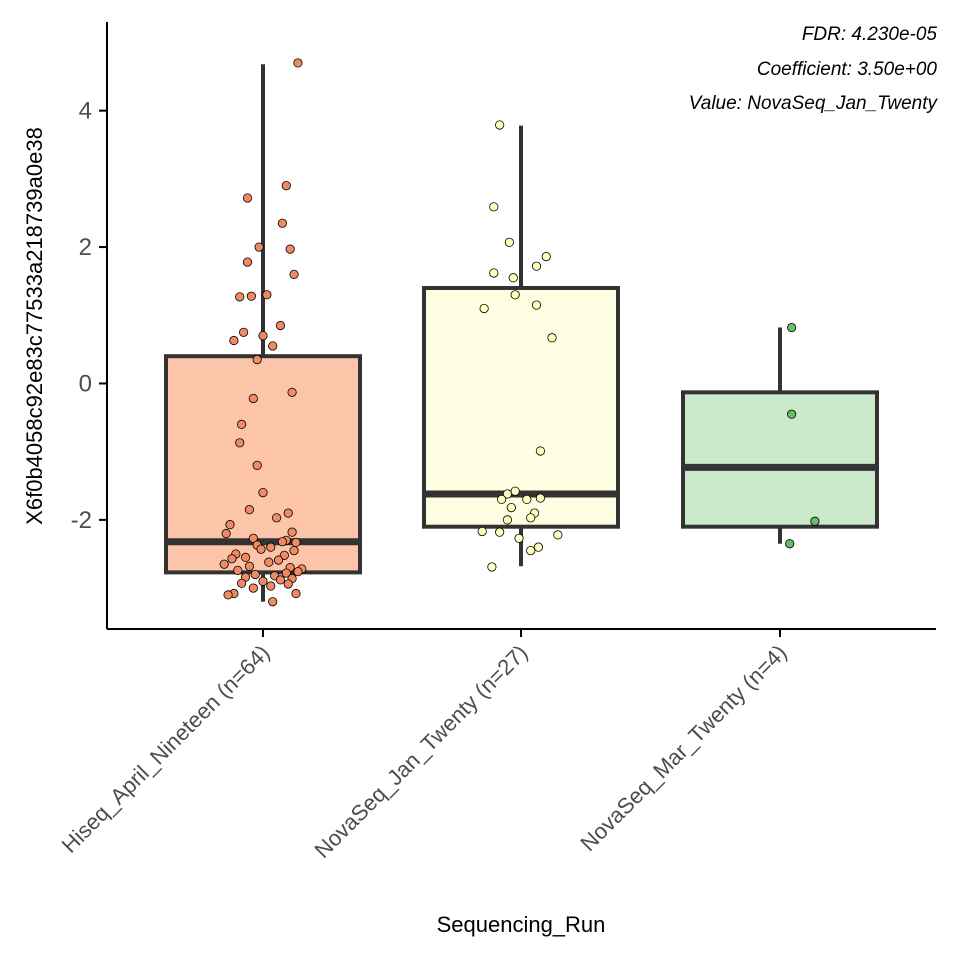 The image size is (960, 960). Describe the element at coordinates (85, 247) in the screenshot. I see `y-tick-label: 2` at that location.